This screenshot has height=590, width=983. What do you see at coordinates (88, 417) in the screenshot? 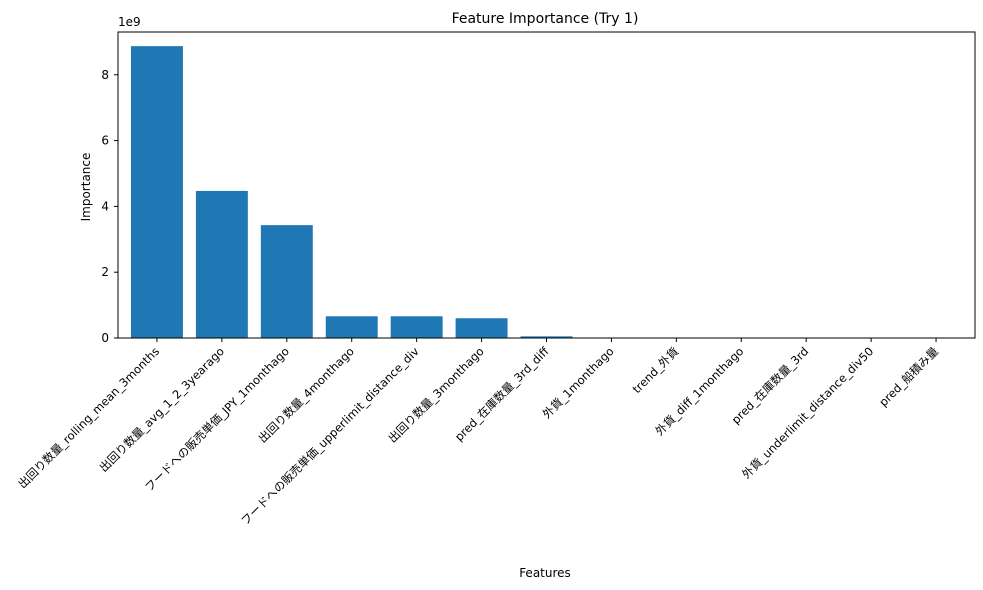
I see `x-tick-label: 出回り数量_rolling_mean_3months` at bounding box center [88, 417].